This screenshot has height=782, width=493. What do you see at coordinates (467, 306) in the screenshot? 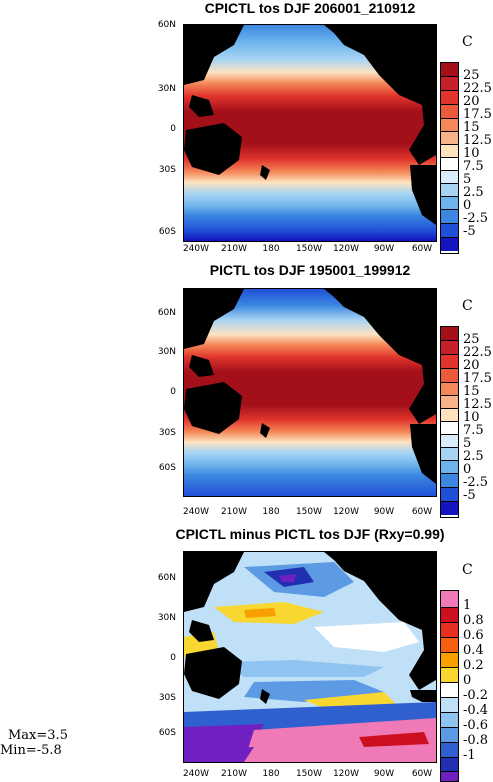
I see `p2-unit: C` at bounding box center [467, 306].